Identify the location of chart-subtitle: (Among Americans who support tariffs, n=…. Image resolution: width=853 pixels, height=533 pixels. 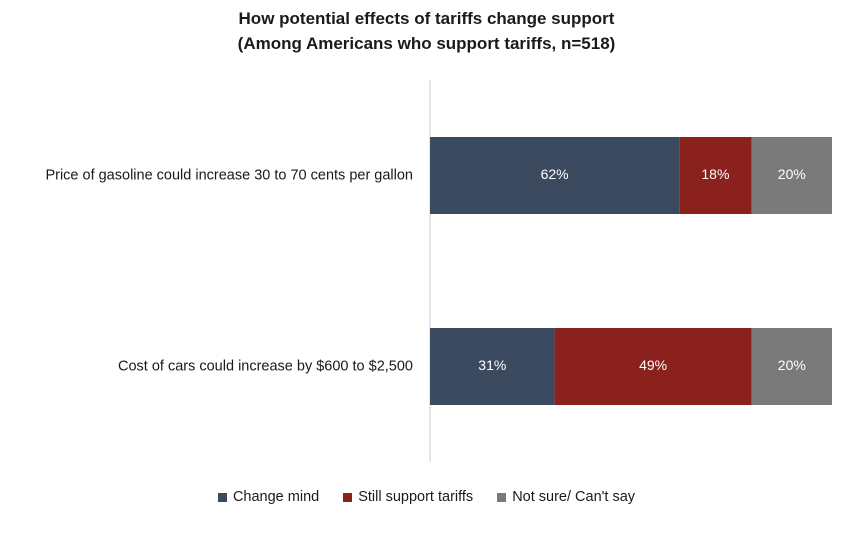
(426, 43).